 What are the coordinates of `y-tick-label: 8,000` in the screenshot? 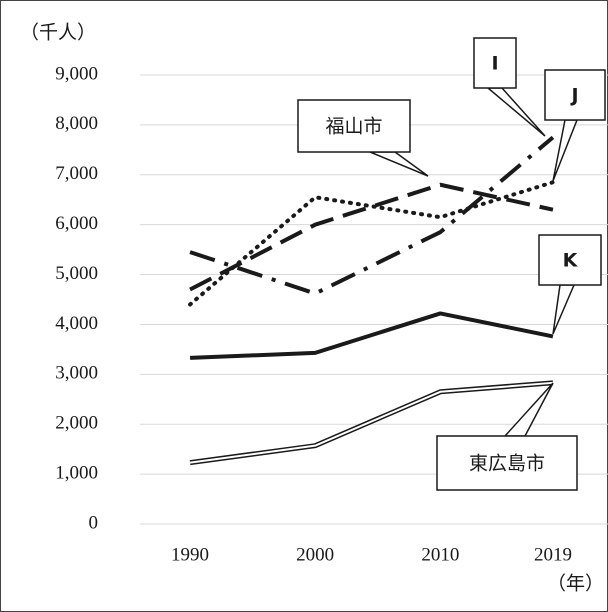 It's located at (76, 123).